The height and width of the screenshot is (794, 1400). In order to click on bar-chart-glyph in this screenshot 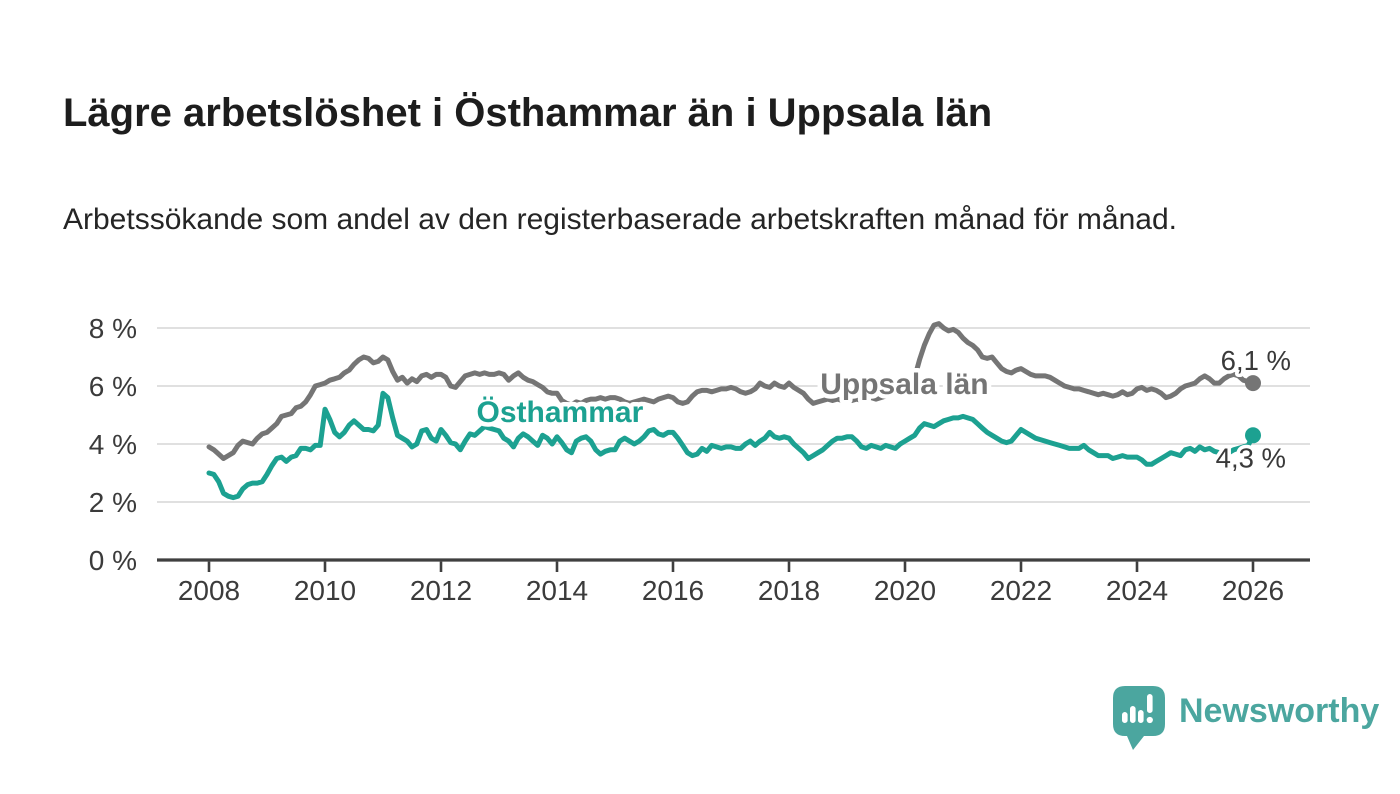, I will do `click(1137, 709)`.